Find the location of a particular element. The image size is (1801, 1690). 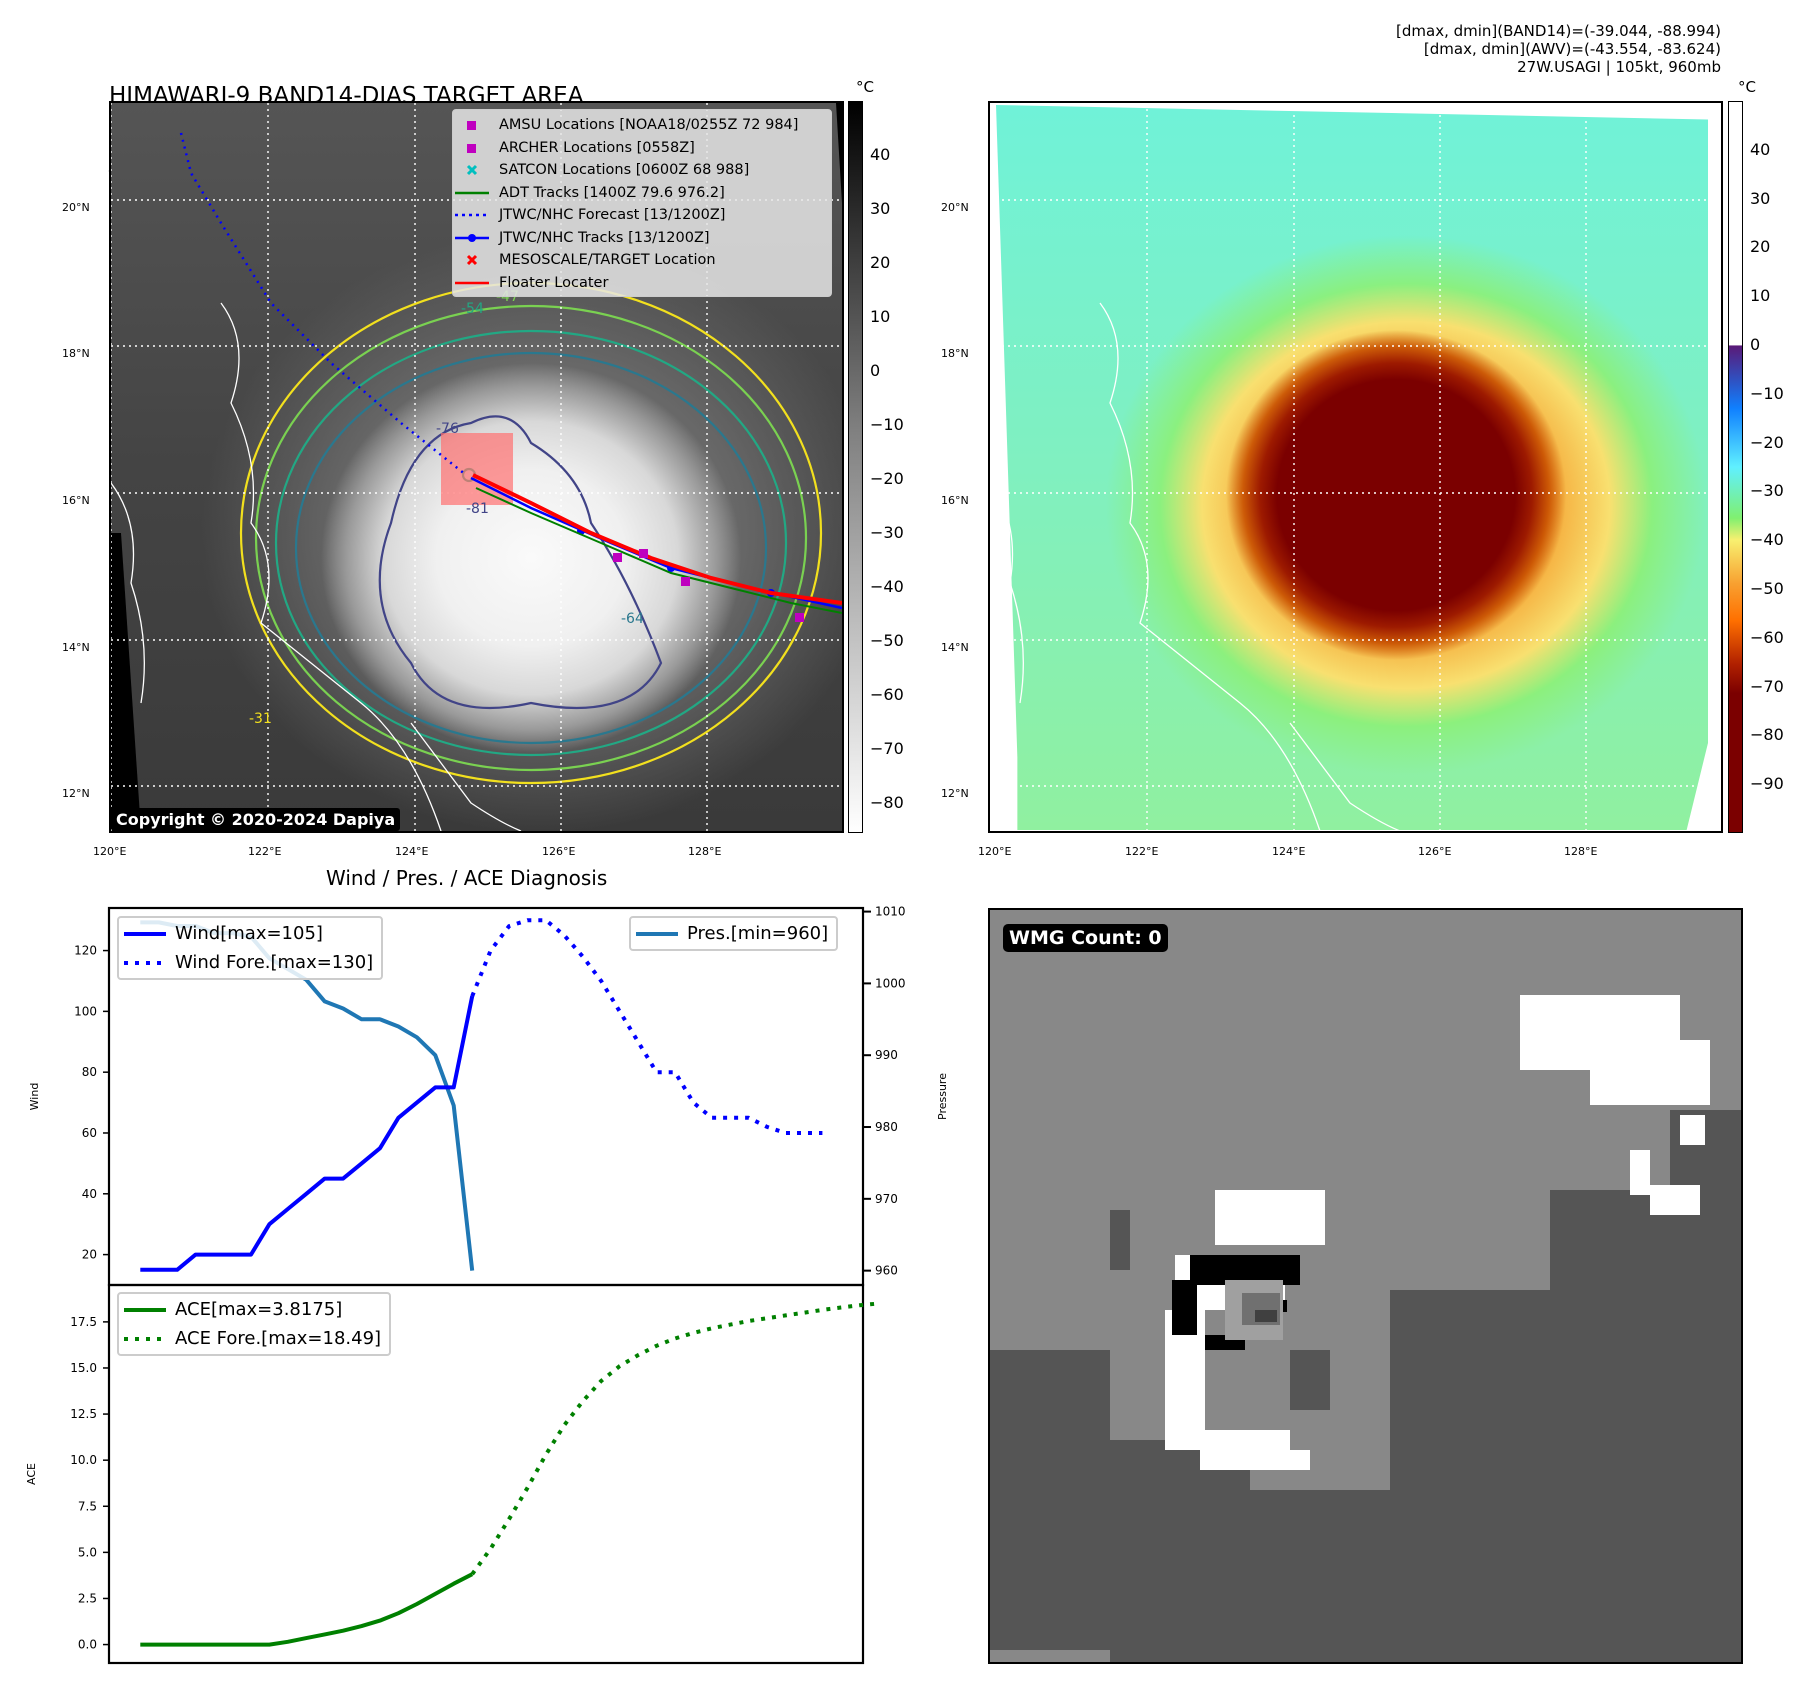

colorbar-tick: −10 is located at coordinates (1767, 393).